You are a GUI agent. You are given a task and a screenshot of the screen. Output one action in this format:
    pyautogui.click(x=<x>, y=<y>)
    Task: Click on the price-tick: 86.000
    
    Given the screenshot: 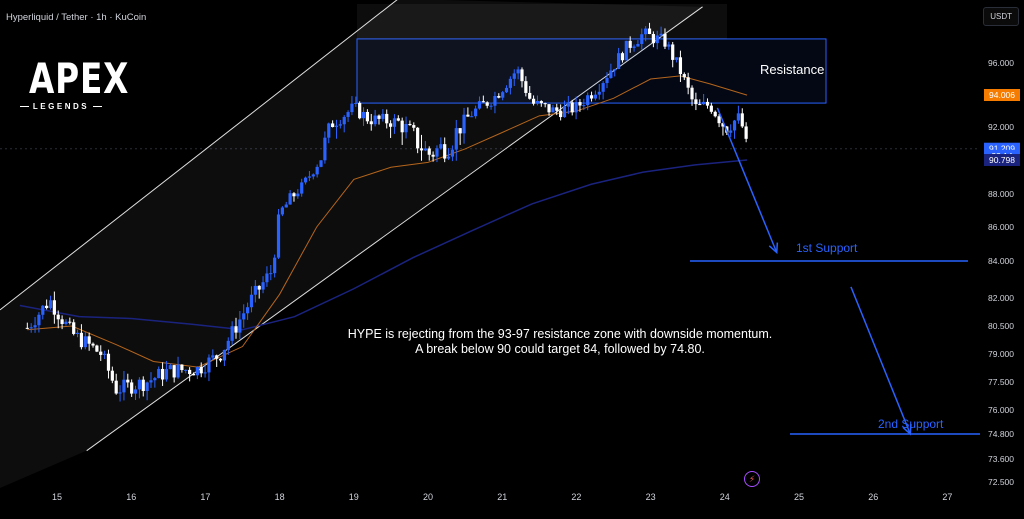 What is the action you would take?
    pyautogui.click(x=1001, y=227)
    